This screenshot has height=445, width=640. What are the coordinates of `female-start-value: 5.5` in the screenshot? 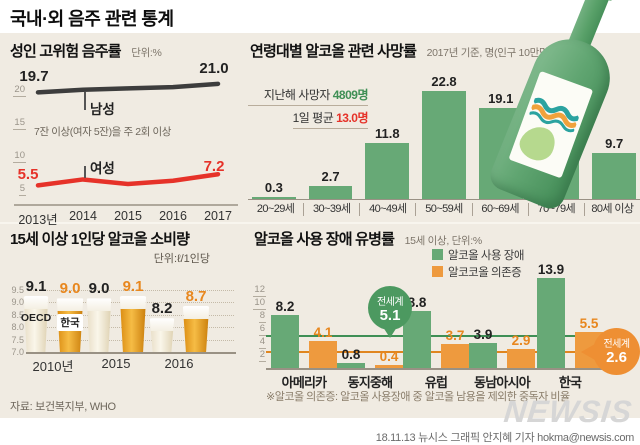 It's located at (28, 174).